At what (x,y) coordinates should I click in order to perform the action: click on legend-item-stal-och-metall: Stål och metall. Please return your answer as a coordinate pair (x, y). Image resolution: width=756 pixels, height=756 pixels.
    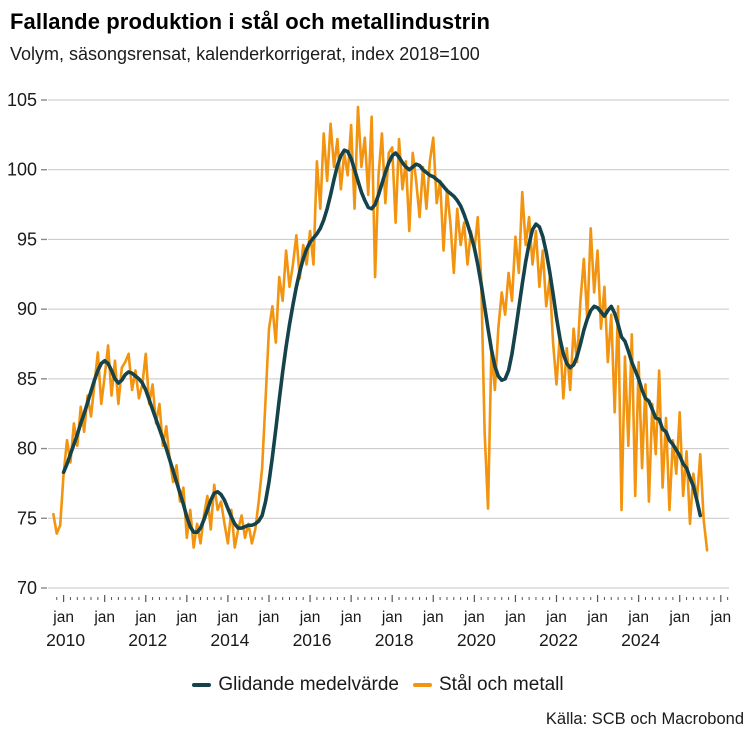
    Looking at the image, I should click on (488, 685).